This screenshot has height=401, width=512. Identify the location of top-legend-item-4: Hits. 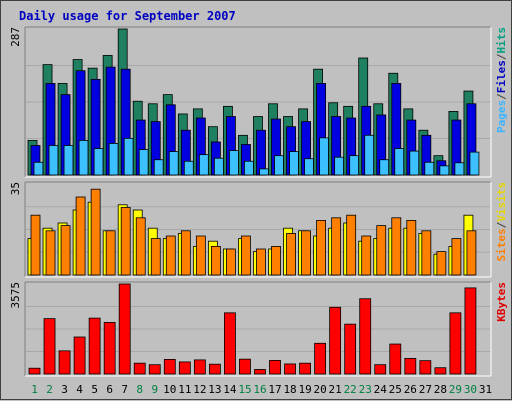
(501, 40).